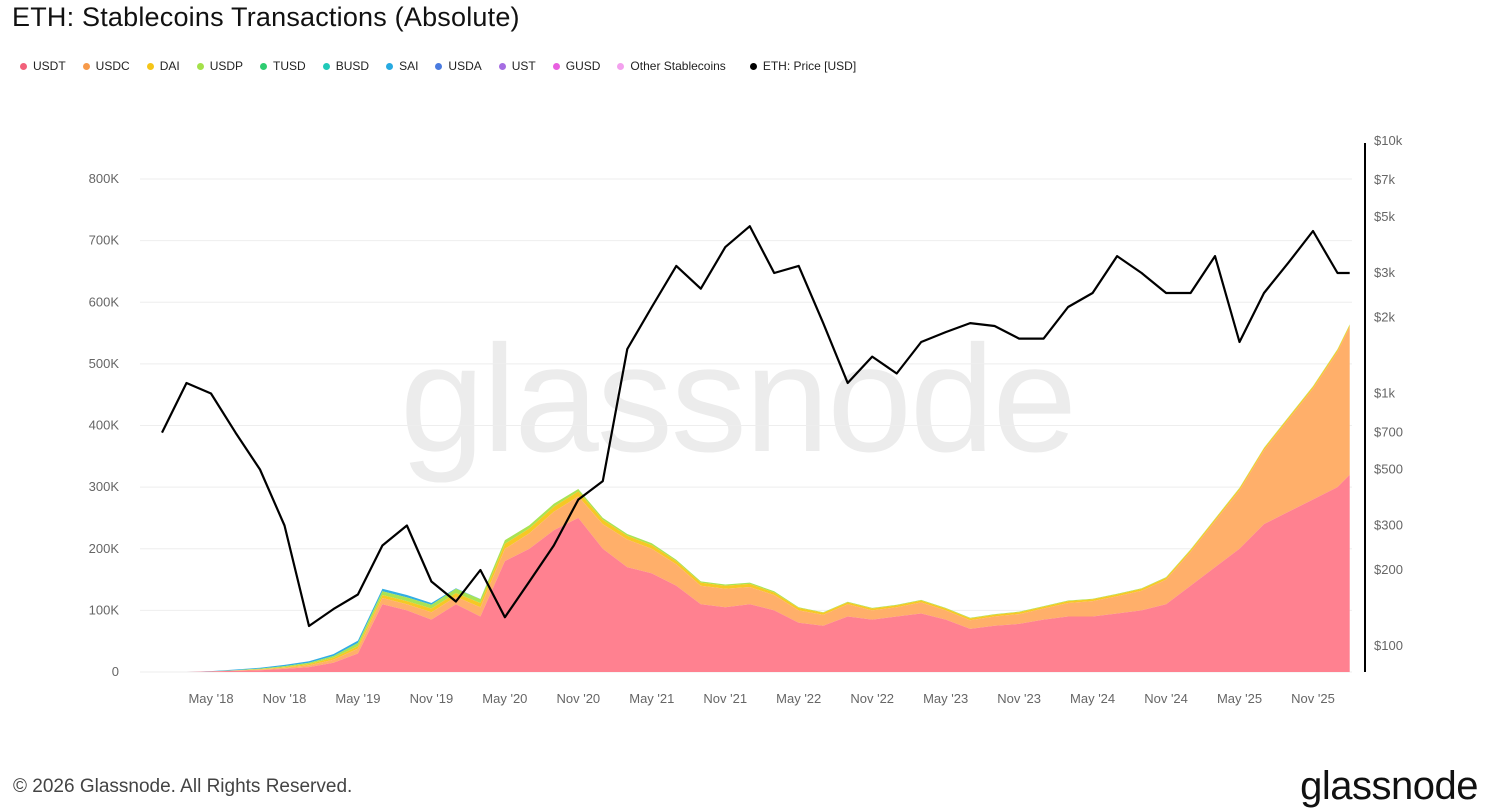 This screenshot has height=810, width=1498. I want to click on x-tick-label: Nov '22, so click(872, 698).